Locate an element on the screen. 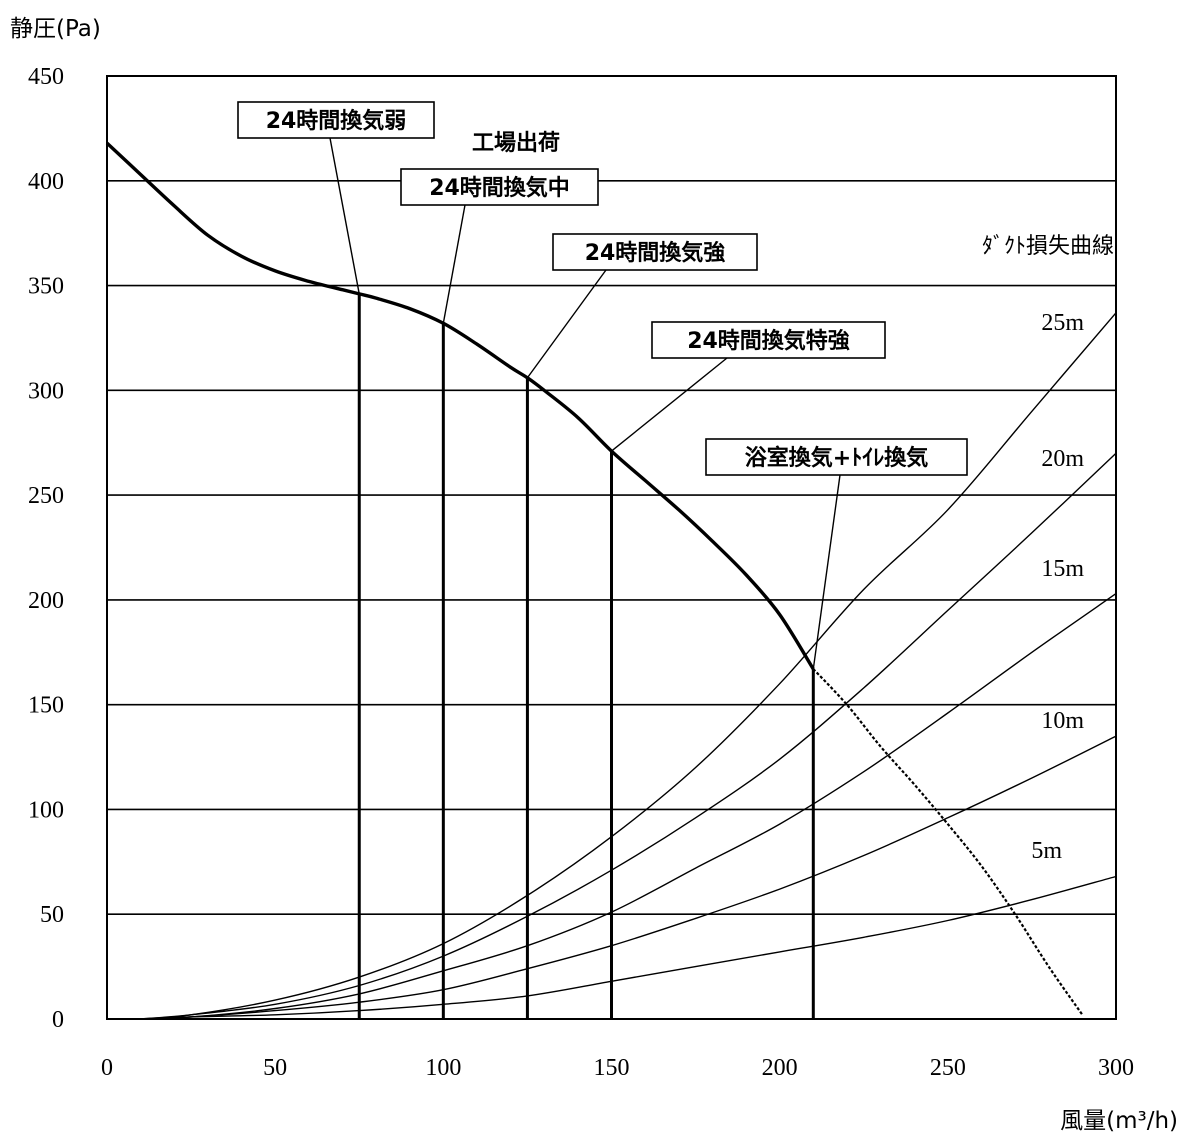 The height and width of the screenshot is (1138, 1190). y-tick-label: 50 is located at coordinates (52, 915).